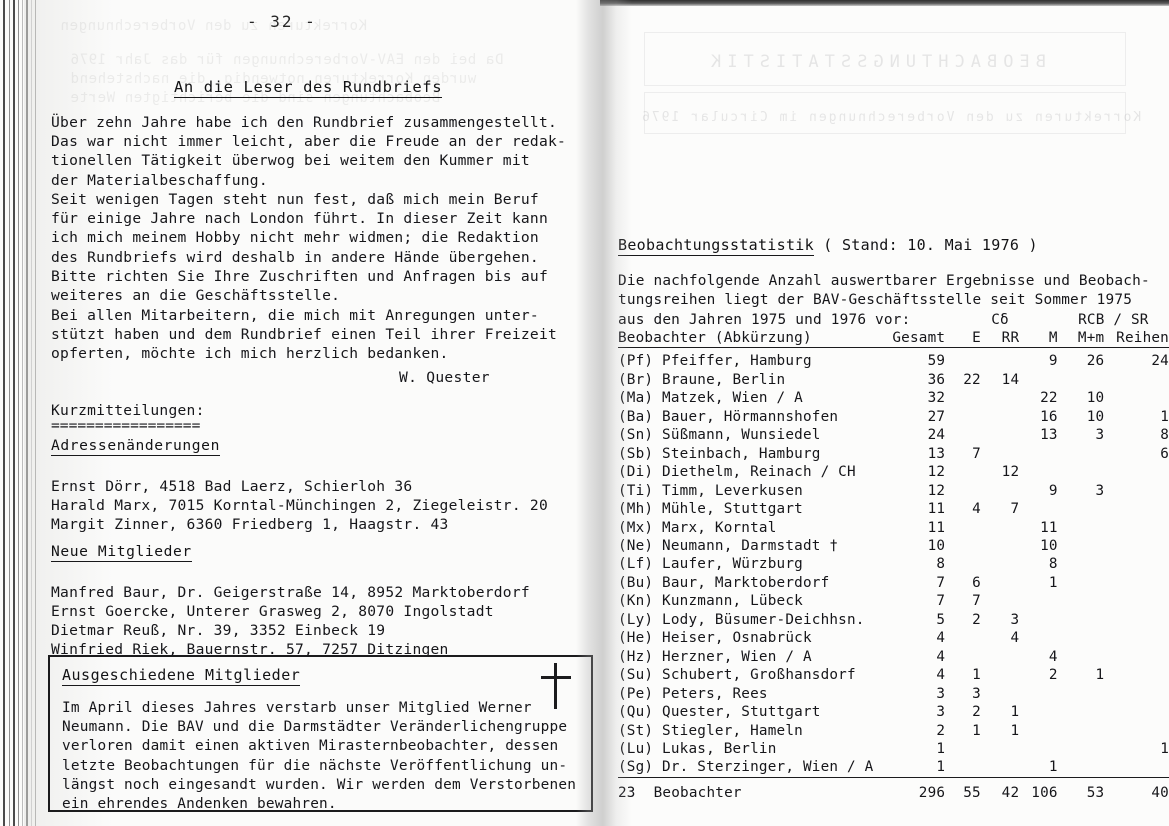 The height and width of the screenshot is (826, 1169). What do you see at coordinates (893, 359) in the screenshot?
I see `table-row: (Pf) Pfeiffer, Hamburg 59 9 26 24` at bounding box center [893, 359].